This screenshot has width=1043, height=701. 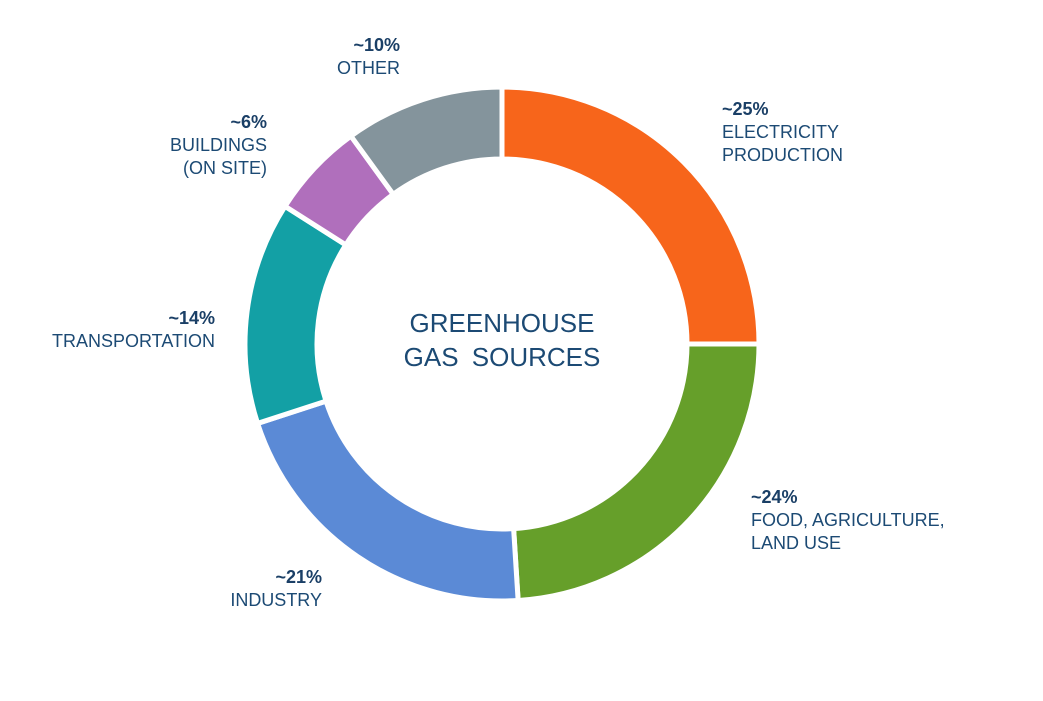 What do you see at coordinates (376, 45) in the screenshot?
I see `value-label: ~10%` at bounding box center [376, 45].